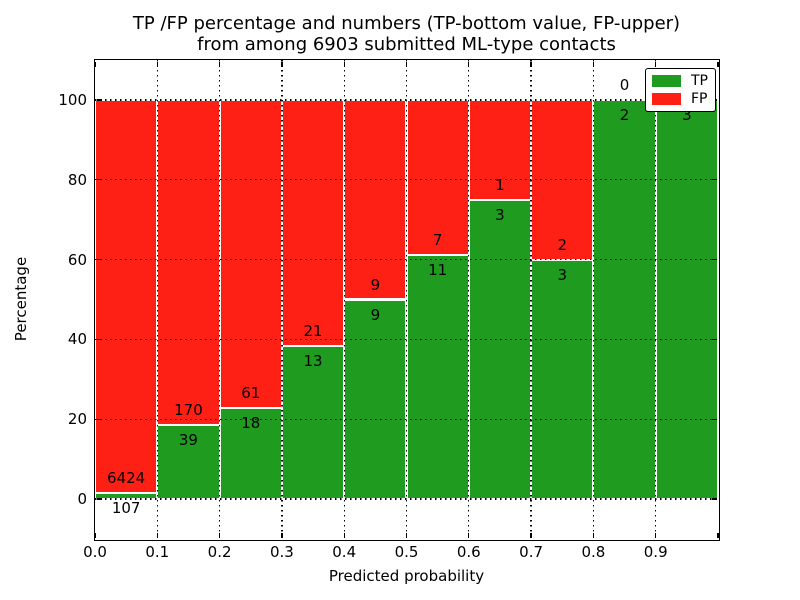 This screenshot has height=600, width=800. I want to click on tp-count-label: 18, so click(251, 423).